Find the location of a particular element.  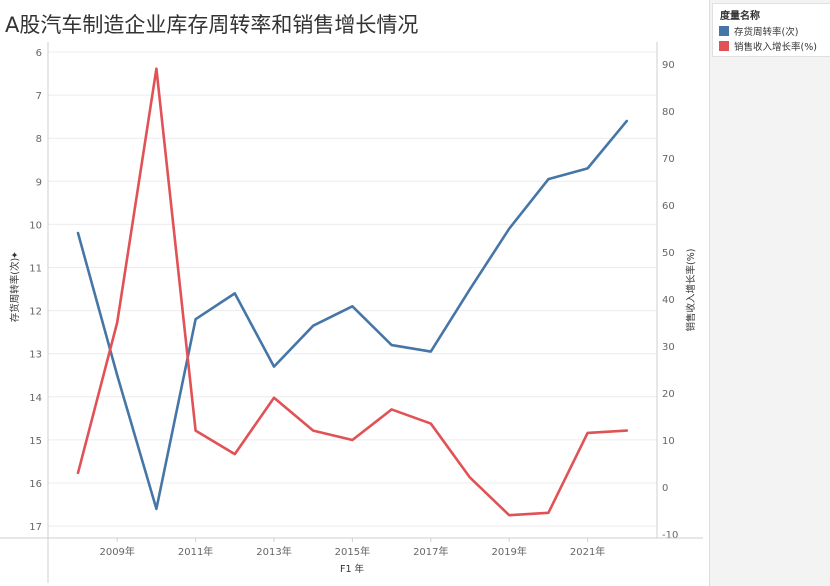

x-tick-label: 2013年 is located at coordinates (273, 551).